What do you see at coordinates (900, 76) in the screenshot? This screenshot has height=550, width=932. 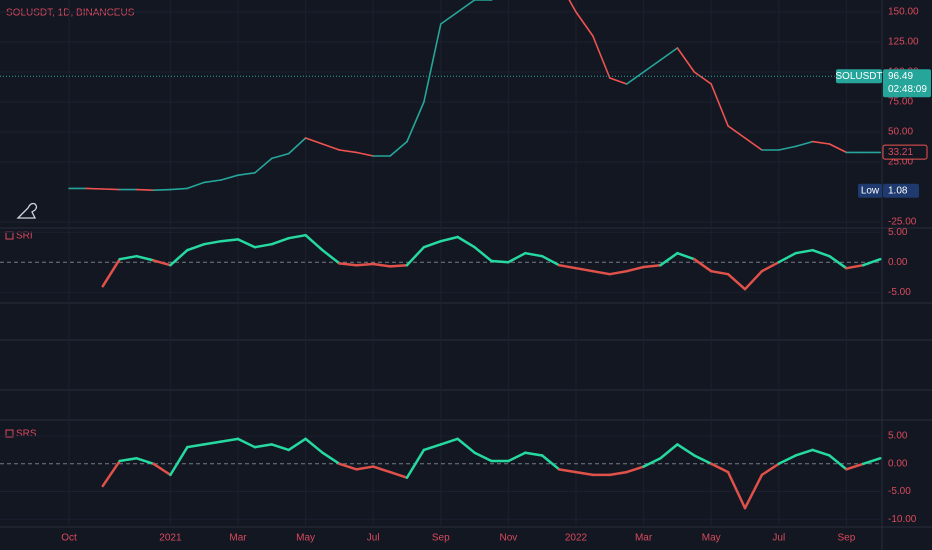 I see `price-tag-label: 96.49` at bounding box center [900, 76].